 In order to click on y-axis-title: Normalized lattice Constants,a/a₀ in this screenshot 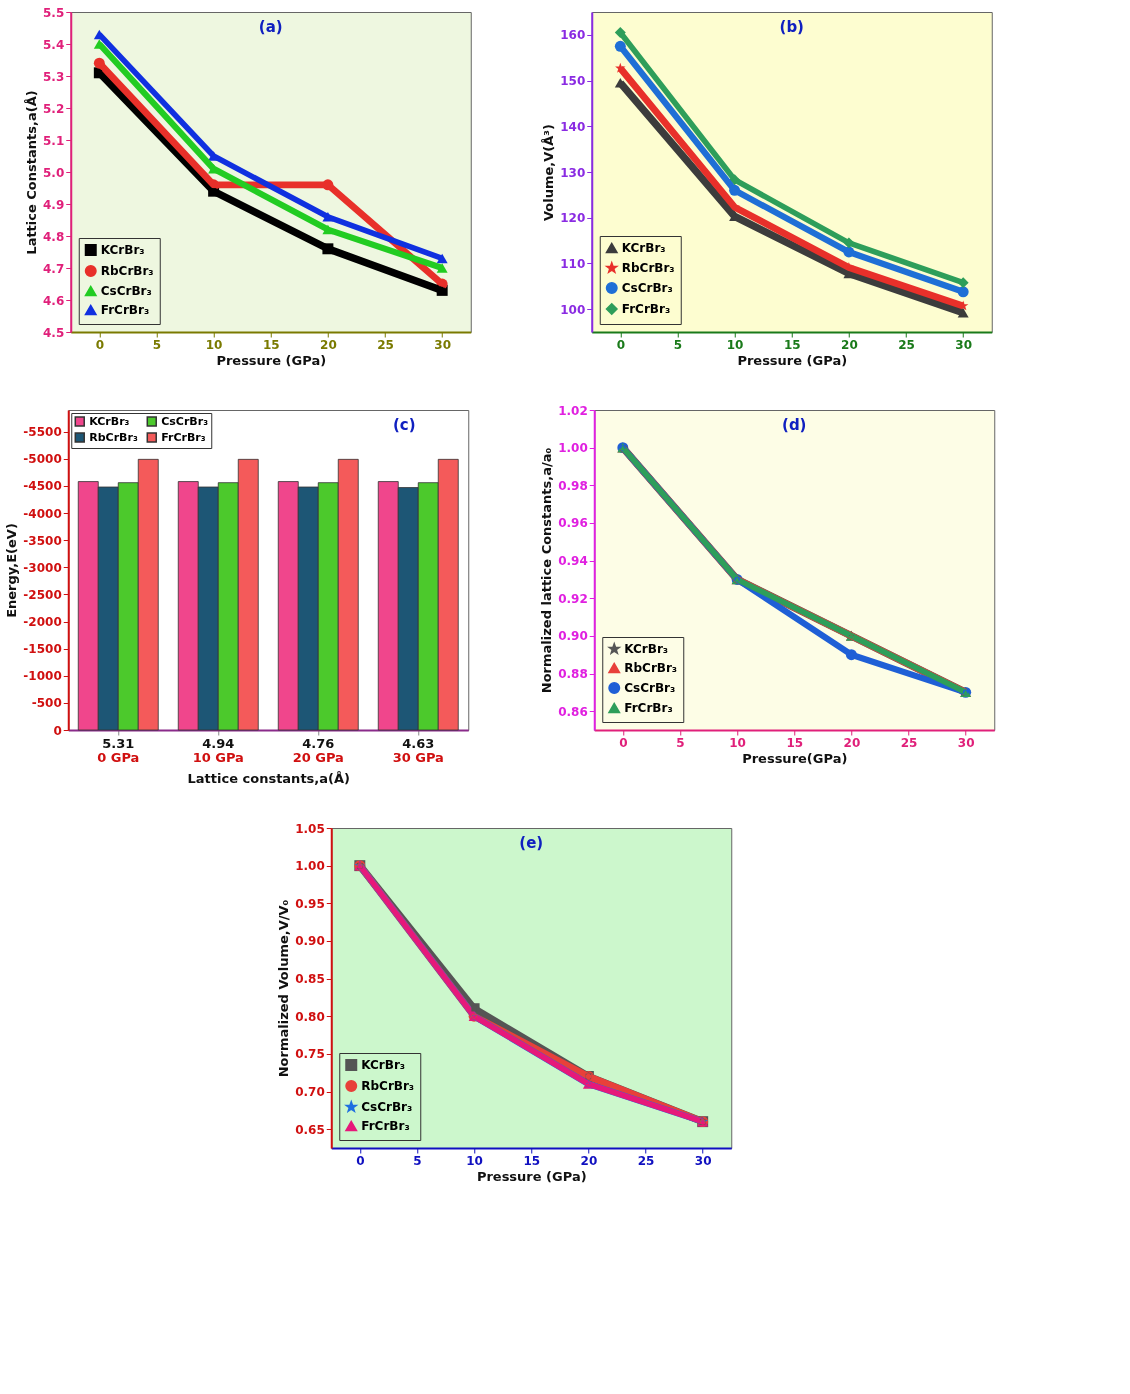, I will do `click(547, 570)`.